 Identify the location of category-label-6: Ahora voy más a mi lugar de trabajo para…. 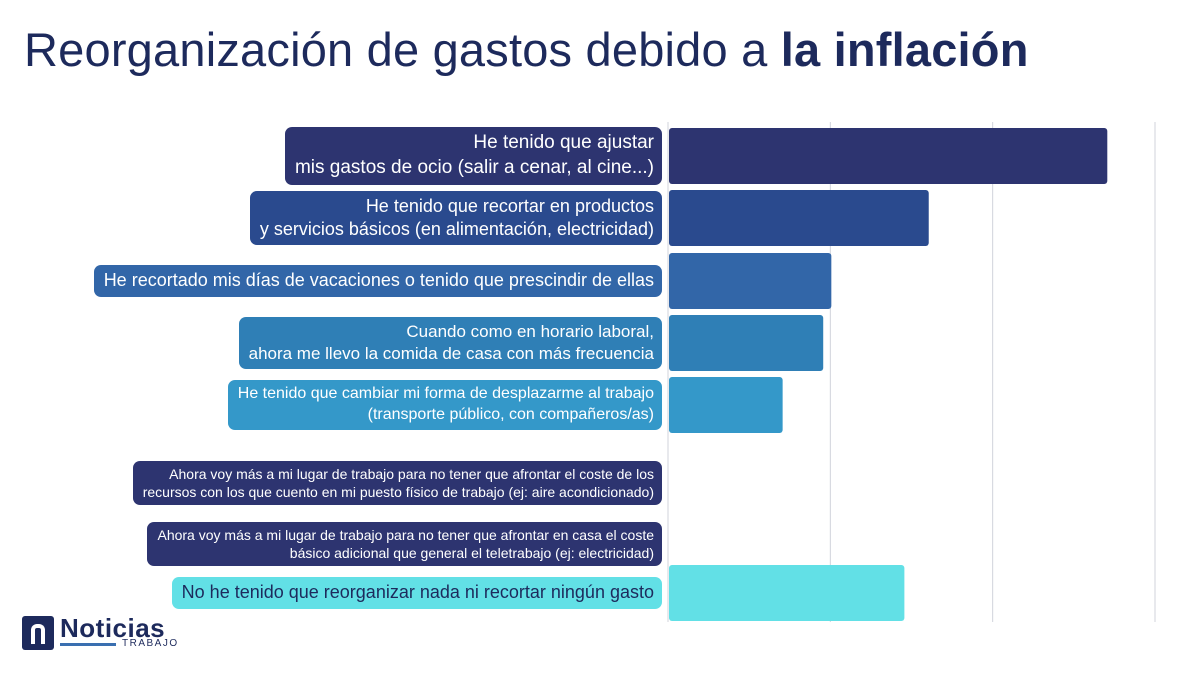
(397, 483).